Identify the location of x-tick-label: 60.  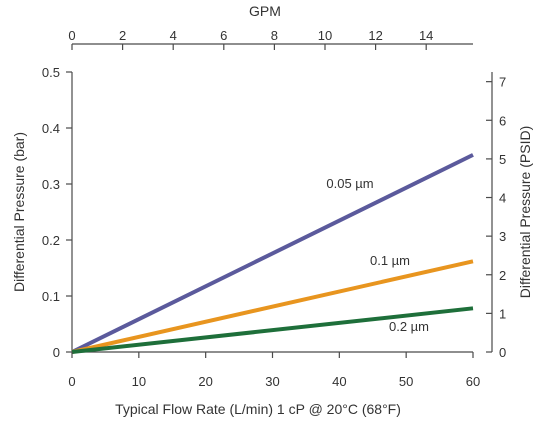
(473, 381).